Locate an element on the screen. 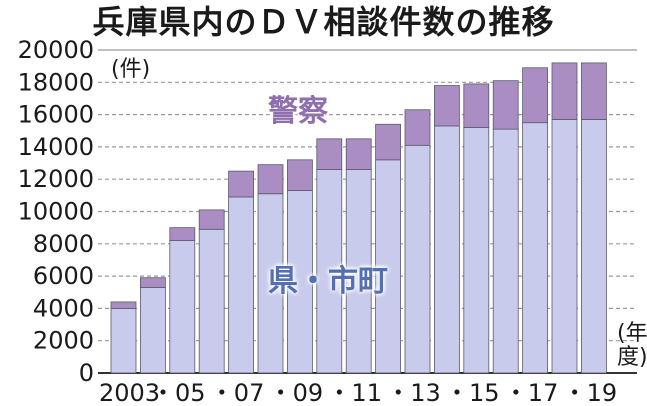 The height and width of the screenshot is (406, 647). x-tick-label-4: ・11 is located at coordinates (354, 392).